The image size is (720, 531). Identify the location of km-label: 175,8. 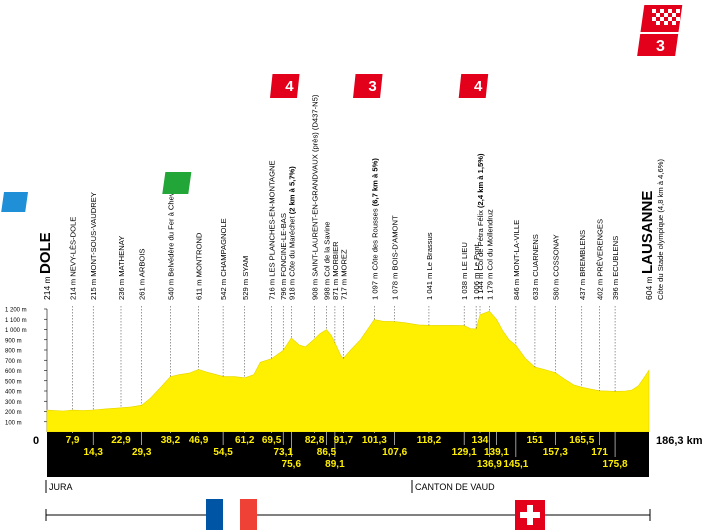
(615, 464).